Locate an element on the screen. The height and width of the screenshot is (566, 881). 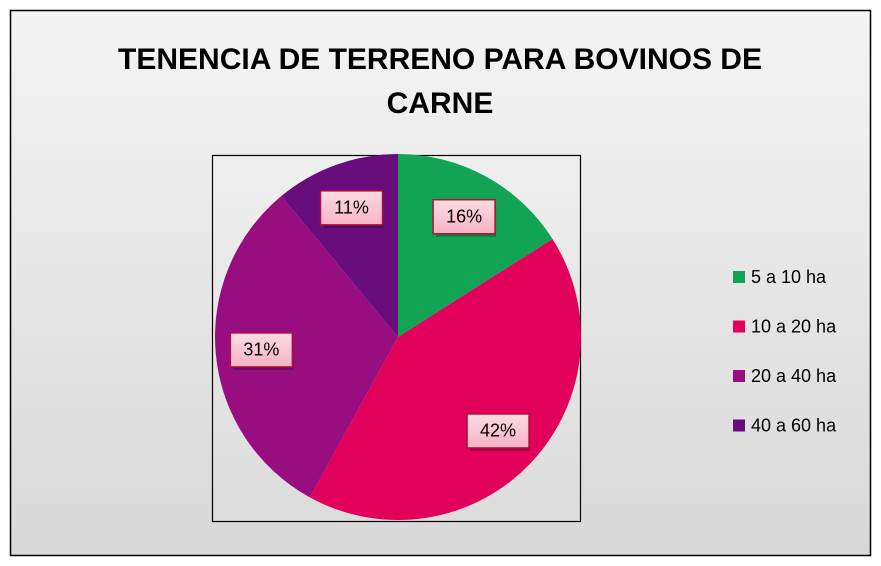
legend-label: 40 a 60 ha is located at coordinates (794, 425).